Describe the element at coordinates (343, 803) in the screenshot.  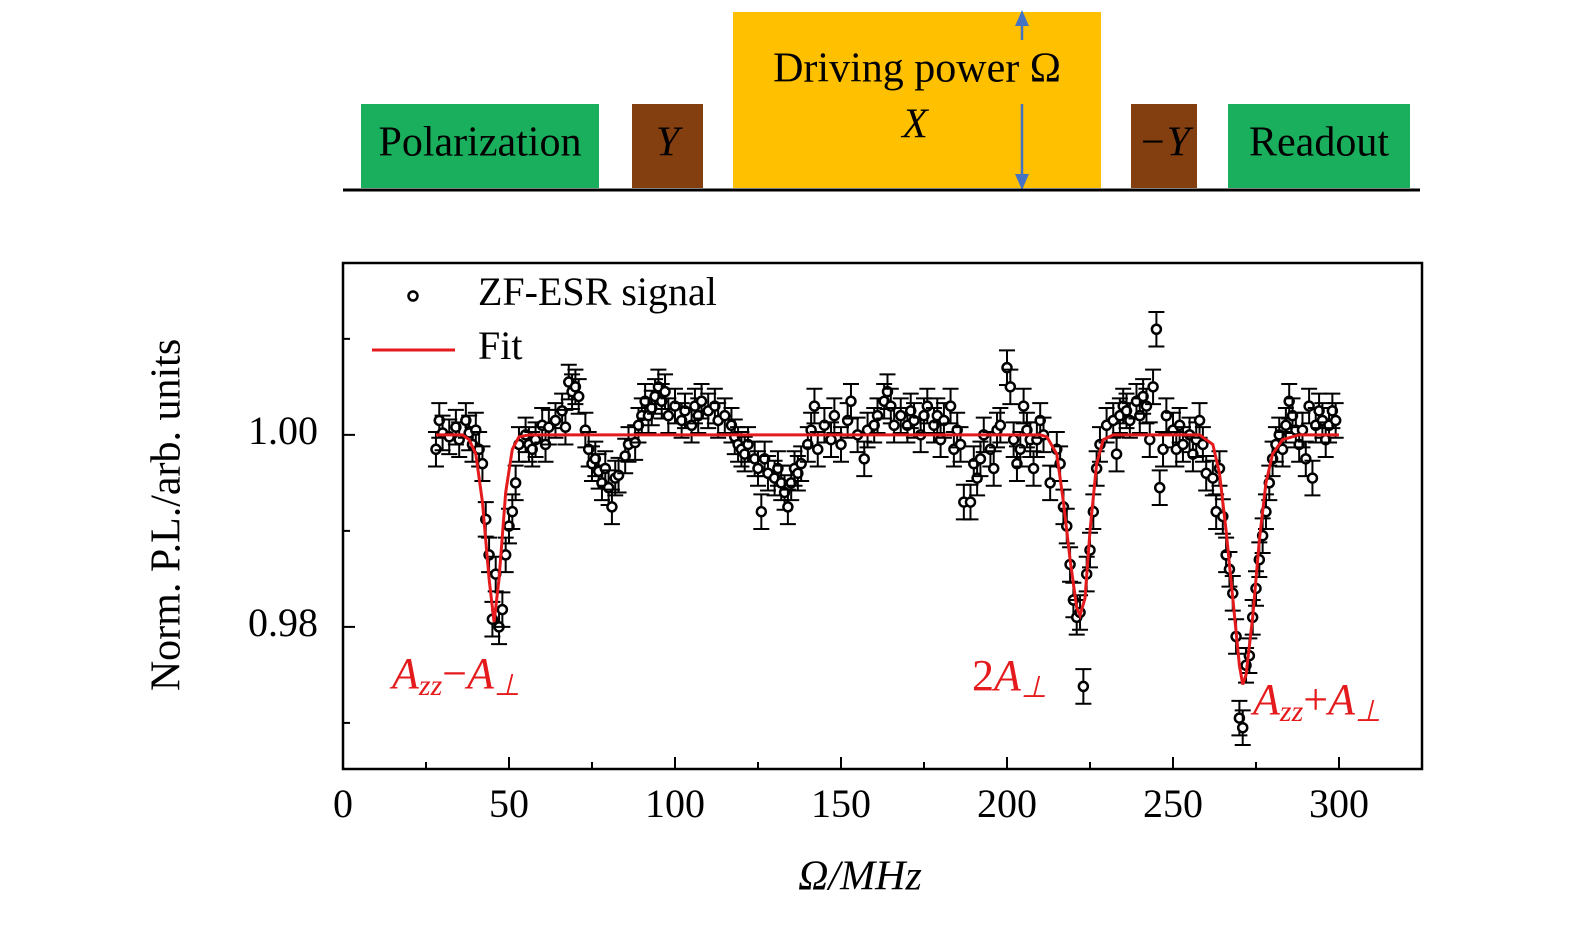
I see `x-tick-label: 0` at that location.